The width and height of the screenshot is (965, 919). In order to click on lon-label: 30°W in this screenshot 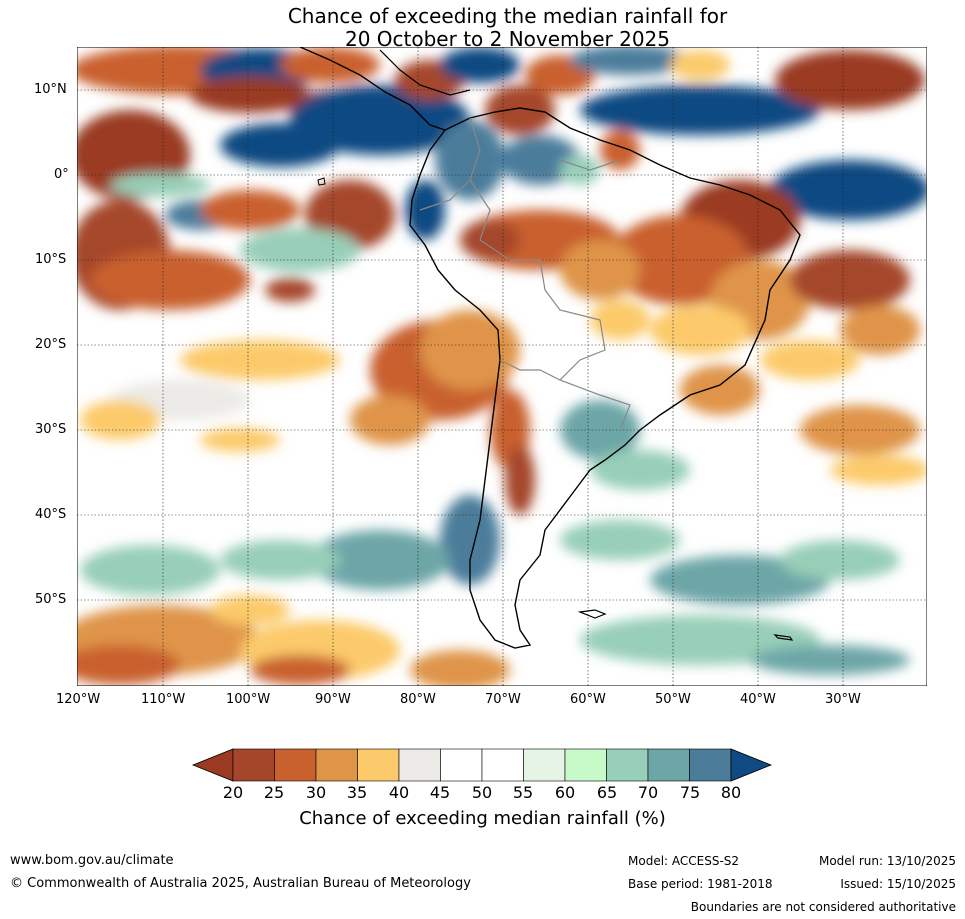, I will do `click(843, 699)`.